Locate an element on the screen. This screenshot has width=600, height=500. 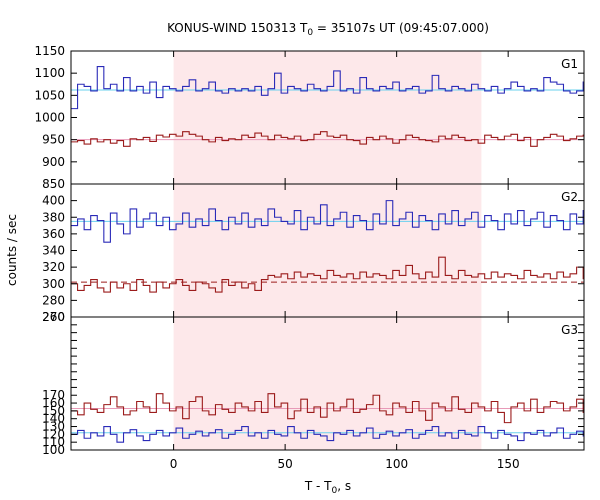
y-tick-label: 380 is located at coordinates (53, 217).